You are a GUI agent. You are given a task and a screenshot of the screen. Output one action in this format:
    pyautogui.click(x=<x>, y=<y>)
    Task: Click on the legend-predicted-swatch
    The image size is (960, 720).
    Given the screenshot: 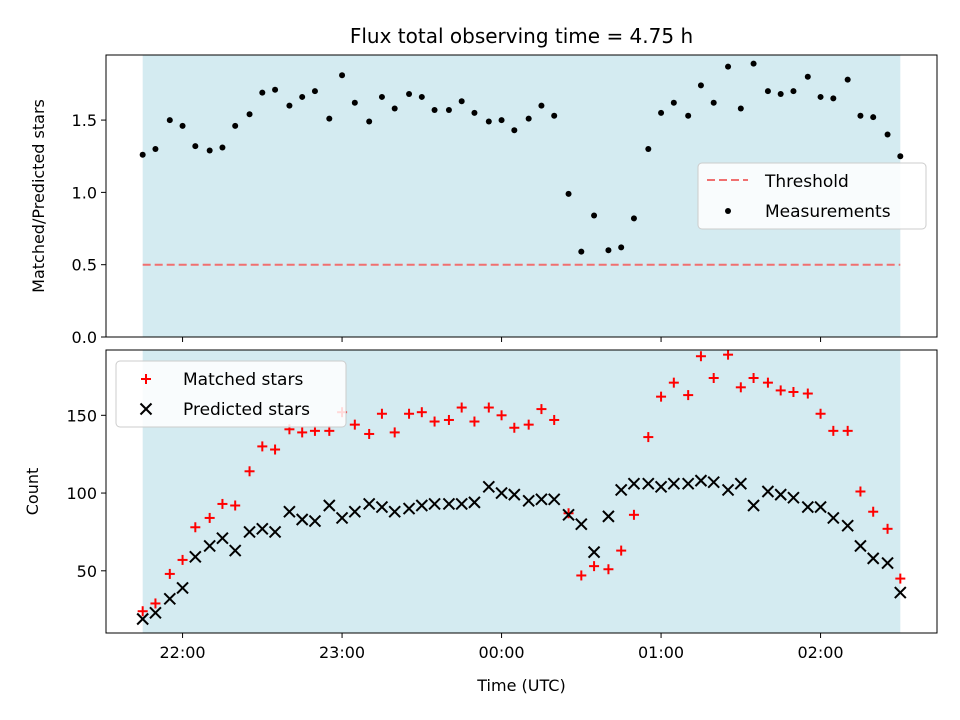 What is the action you would take?
    pyautogui.click(x=146, y=409)
    